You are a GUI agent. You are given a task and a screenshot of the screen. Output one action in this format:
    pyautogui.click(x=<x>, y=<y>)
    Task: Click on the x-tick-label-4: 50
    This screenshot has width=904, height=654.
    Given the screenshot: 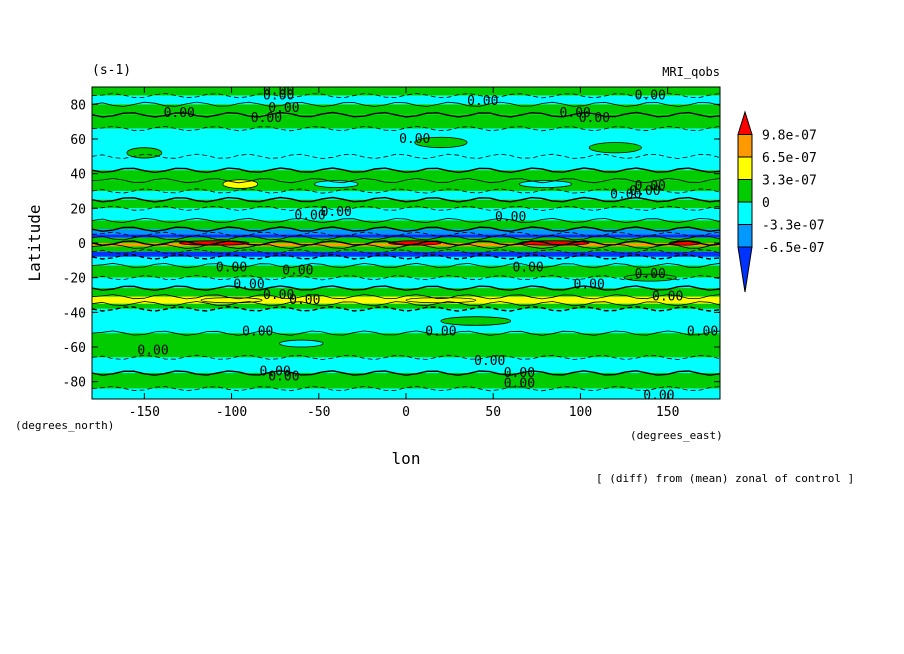 What is the action you would take?
    pyautogui.click(x=493, y=412)
    